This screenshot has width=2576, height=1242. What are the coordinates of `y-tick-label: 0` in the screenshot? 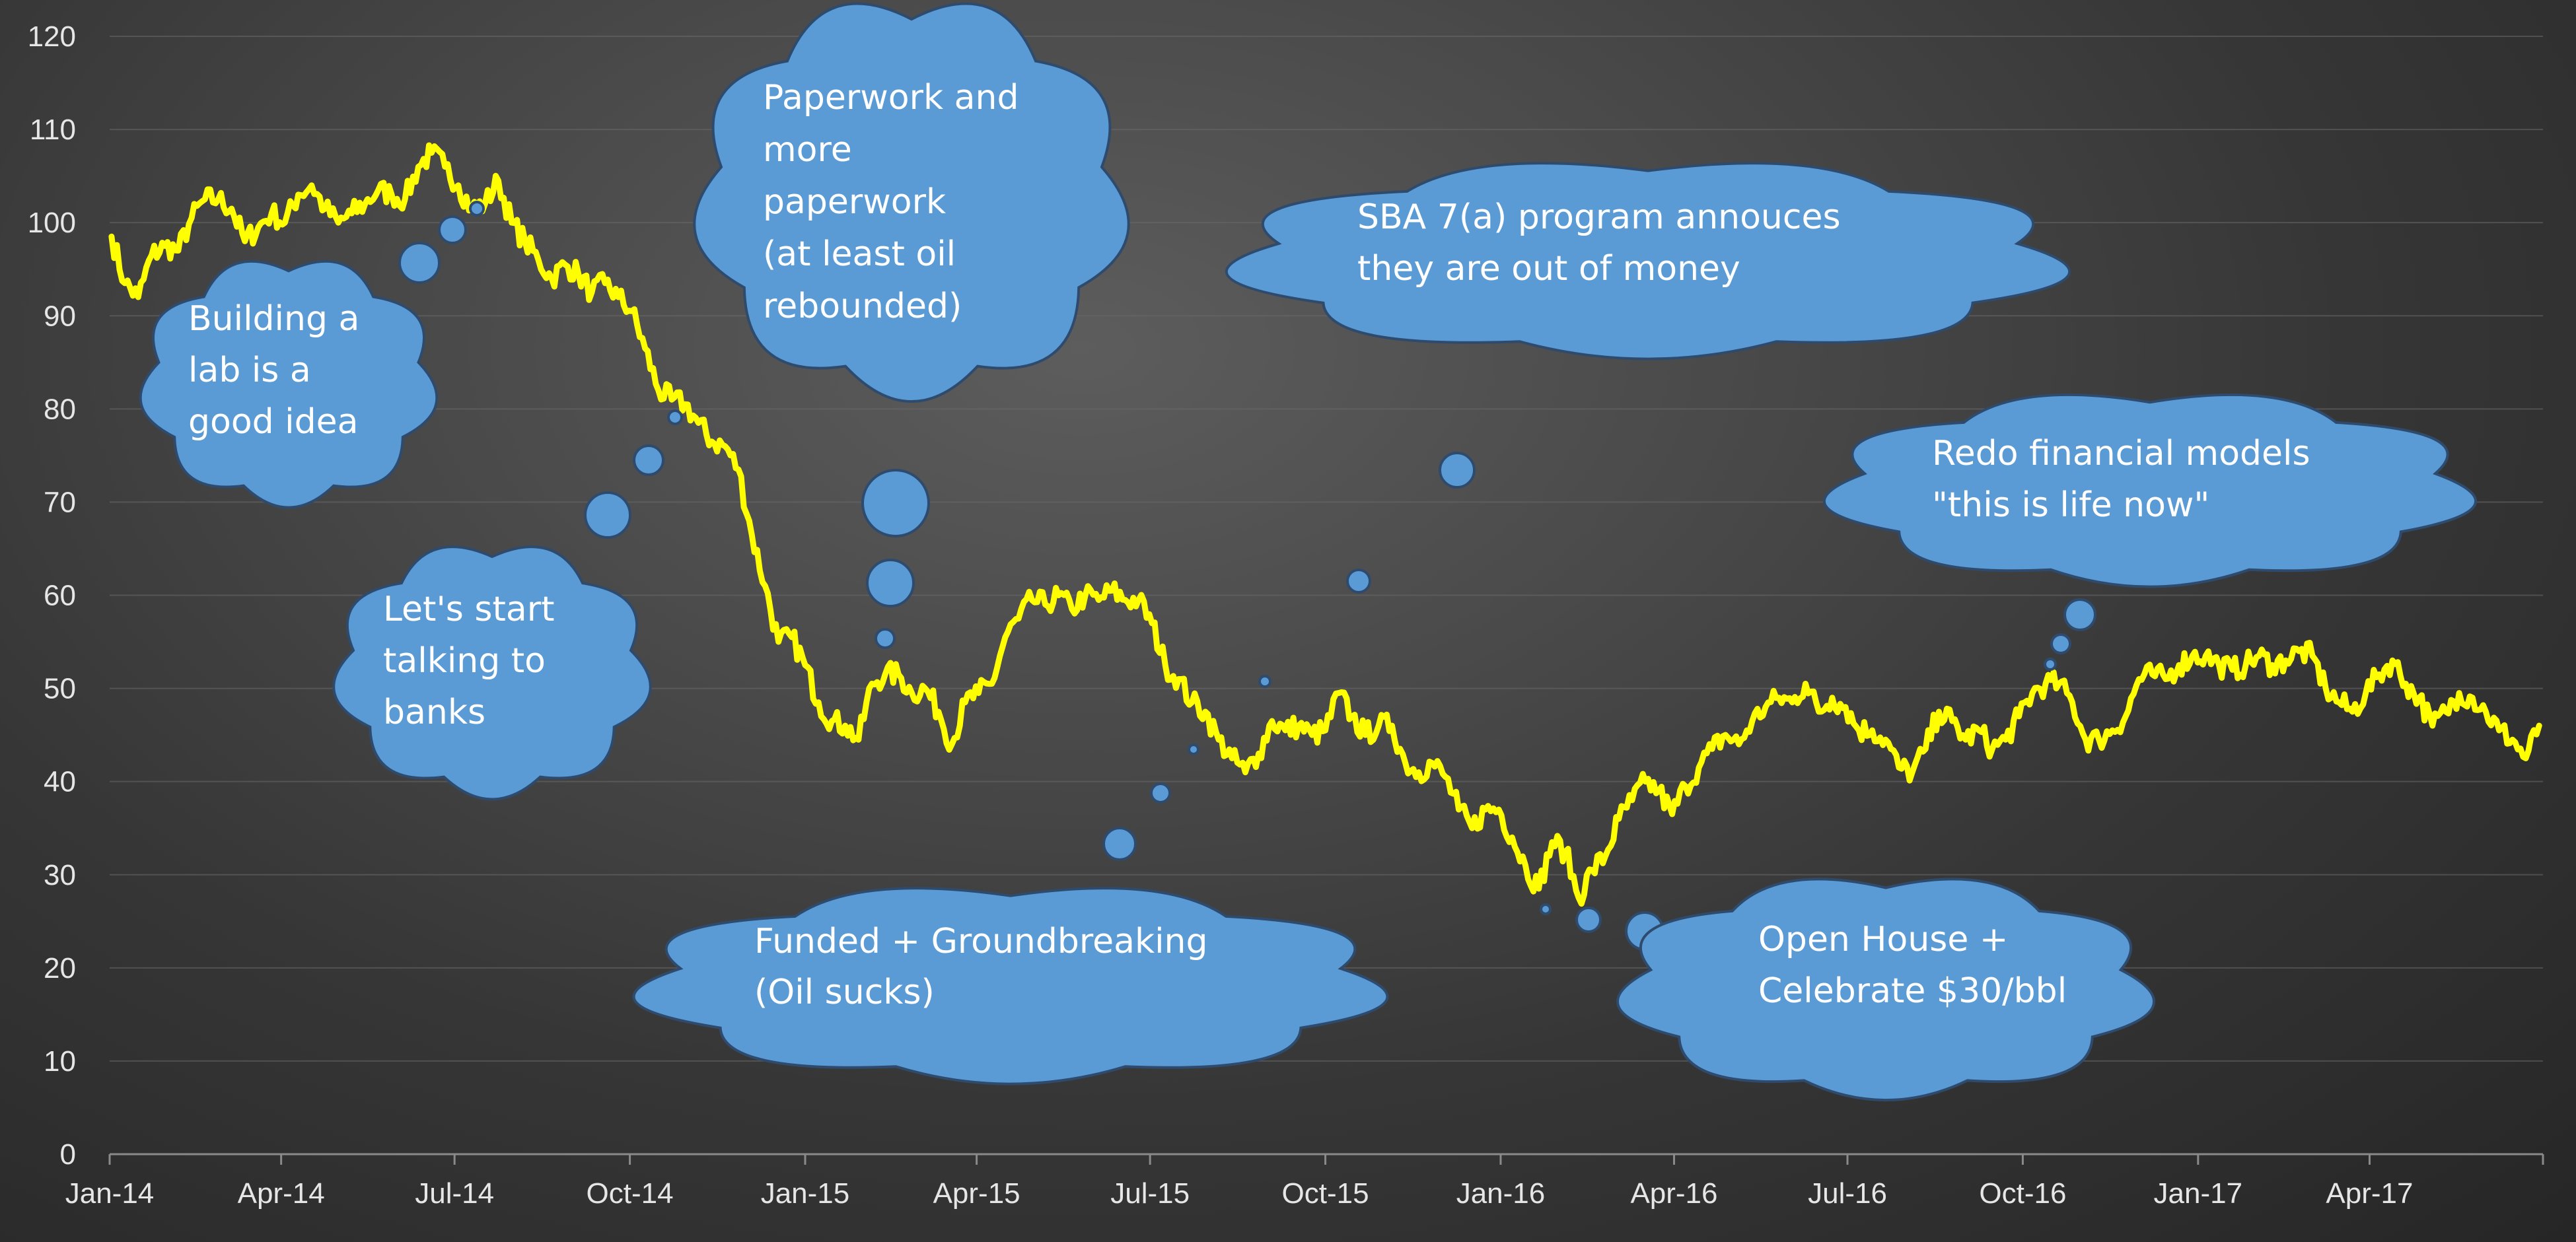 It's located at (68, 1154).